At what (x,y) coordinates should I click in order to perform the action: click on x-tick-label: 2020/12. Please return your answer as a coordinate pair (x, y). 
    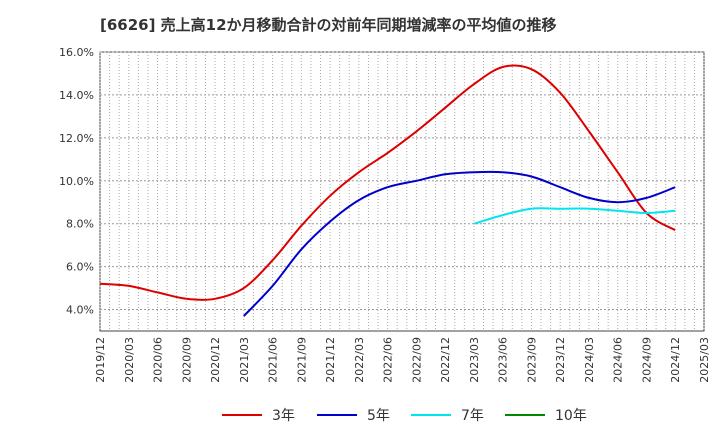
    Looking at the image, I should click on (215, 360).